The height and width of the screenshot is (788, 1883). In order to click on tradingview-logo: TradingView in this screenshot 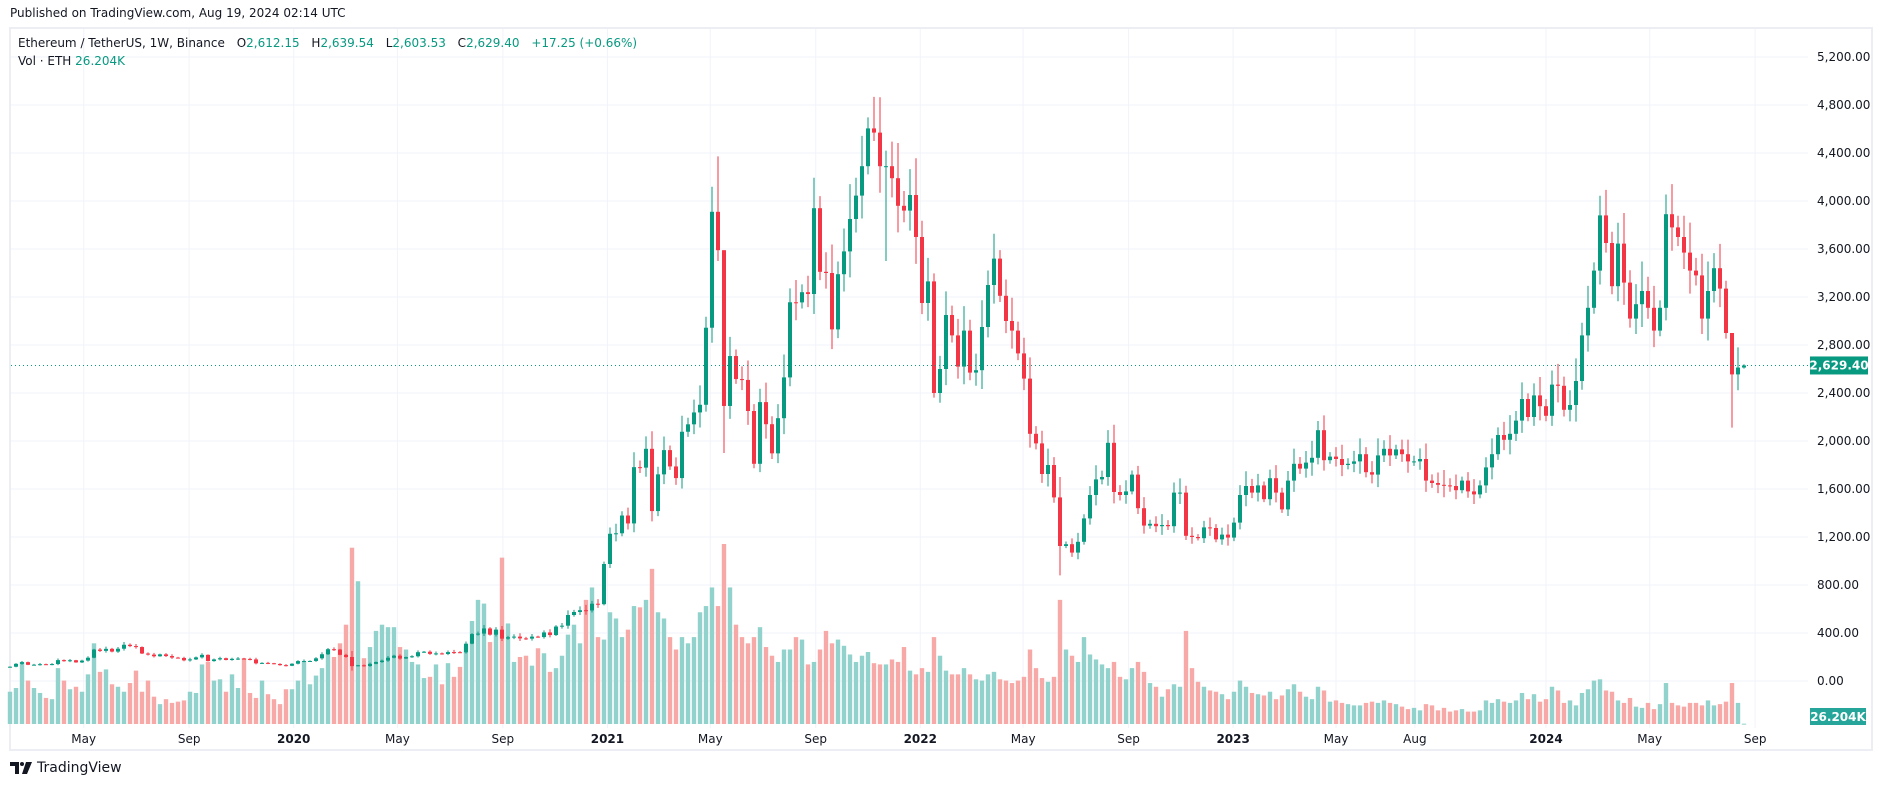, I will do `click(66, 768)`.